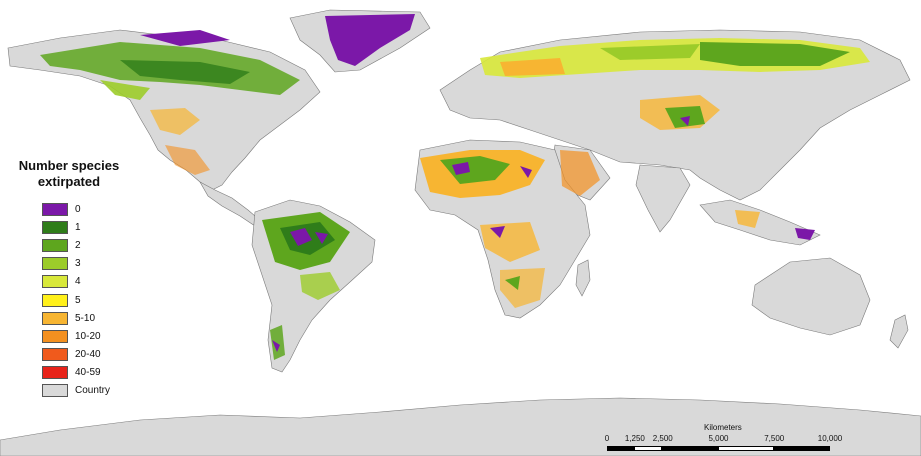 This screenshot has width=921, height=456. I want to click on legend-item: 5-10, so click(93, 318).